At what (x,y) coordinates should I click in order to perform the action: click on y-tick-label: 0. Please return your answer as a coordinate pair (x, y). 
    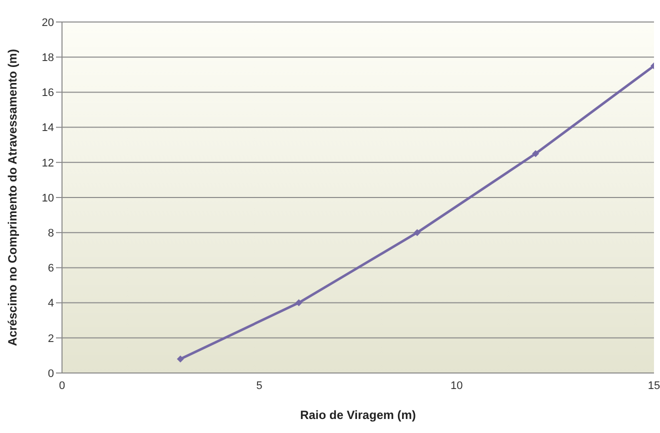
    Looking at the image, I should click on (51, 374).